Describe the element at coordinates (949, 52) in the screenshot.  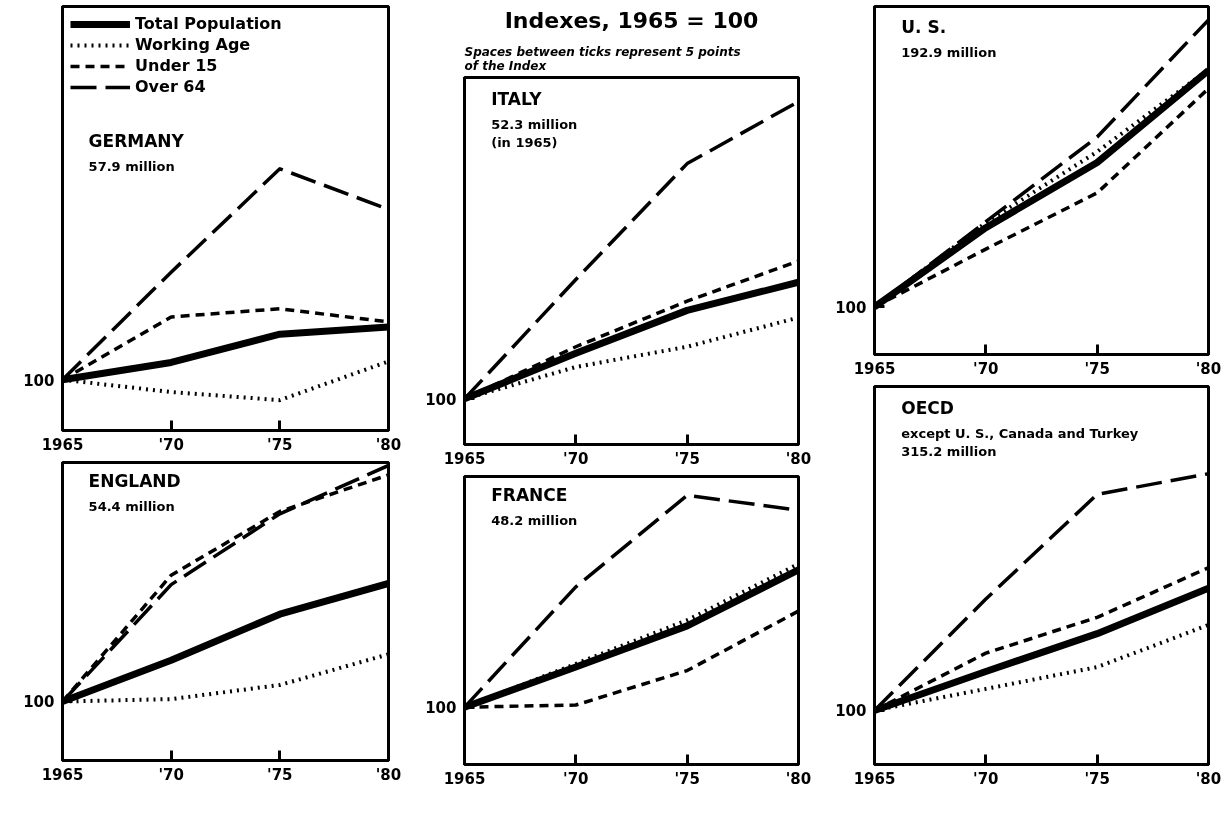
I see `text: 192.9 million` at that location.